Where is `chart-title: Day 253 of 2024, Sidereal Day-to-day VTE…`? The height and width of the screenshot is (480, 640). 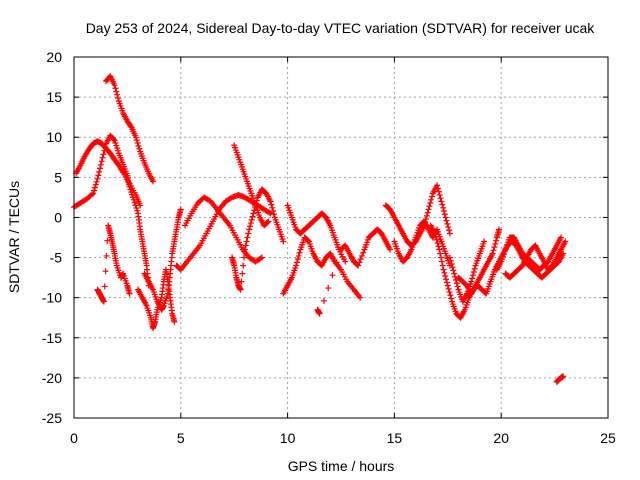
chart-title: Day 253 of 2024, Sidereal Day-to-day VTE… is located at coordinates (341, 28).